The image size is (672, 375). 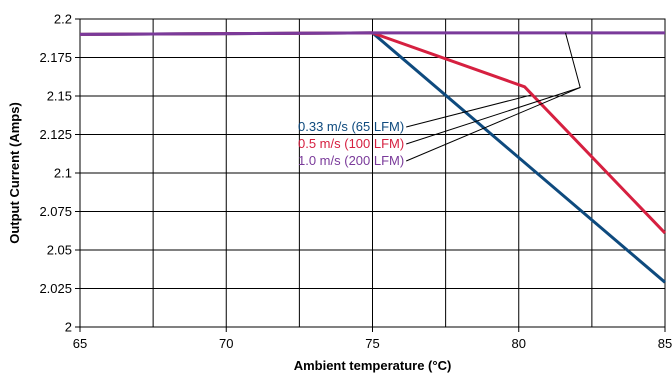 What do you see at coordinates (63, 173) in the screenshot?
I see `y-tick-label: 2.1` at bounding box center [63, 173].